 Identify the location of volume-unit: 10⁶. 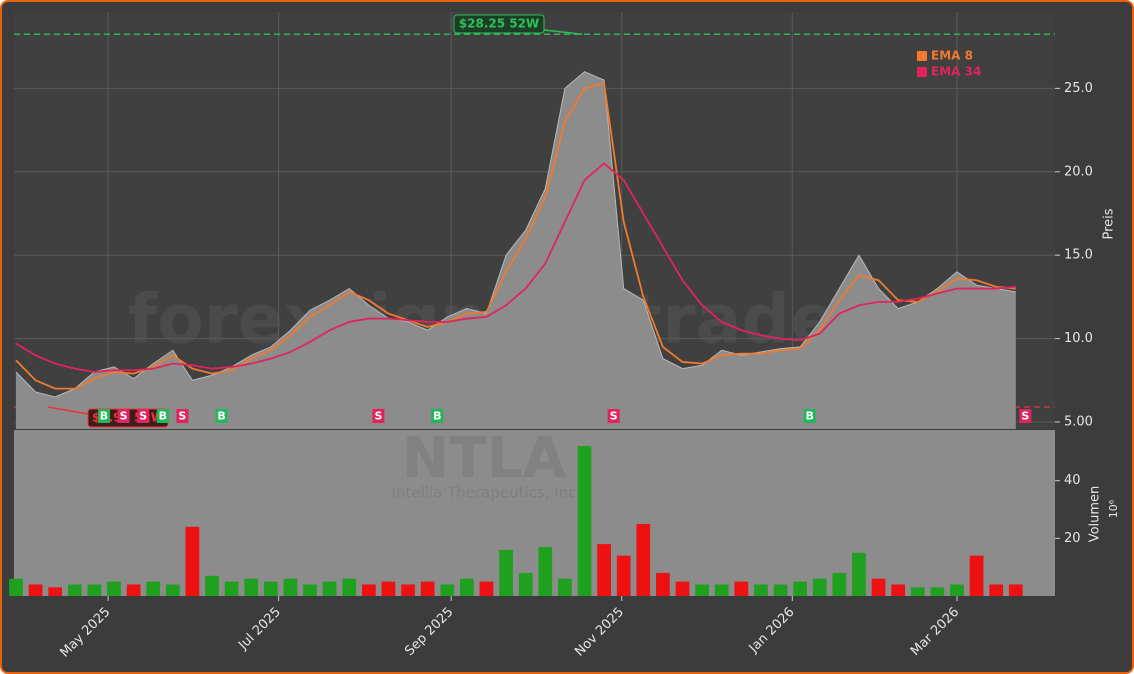
(1113, 508).